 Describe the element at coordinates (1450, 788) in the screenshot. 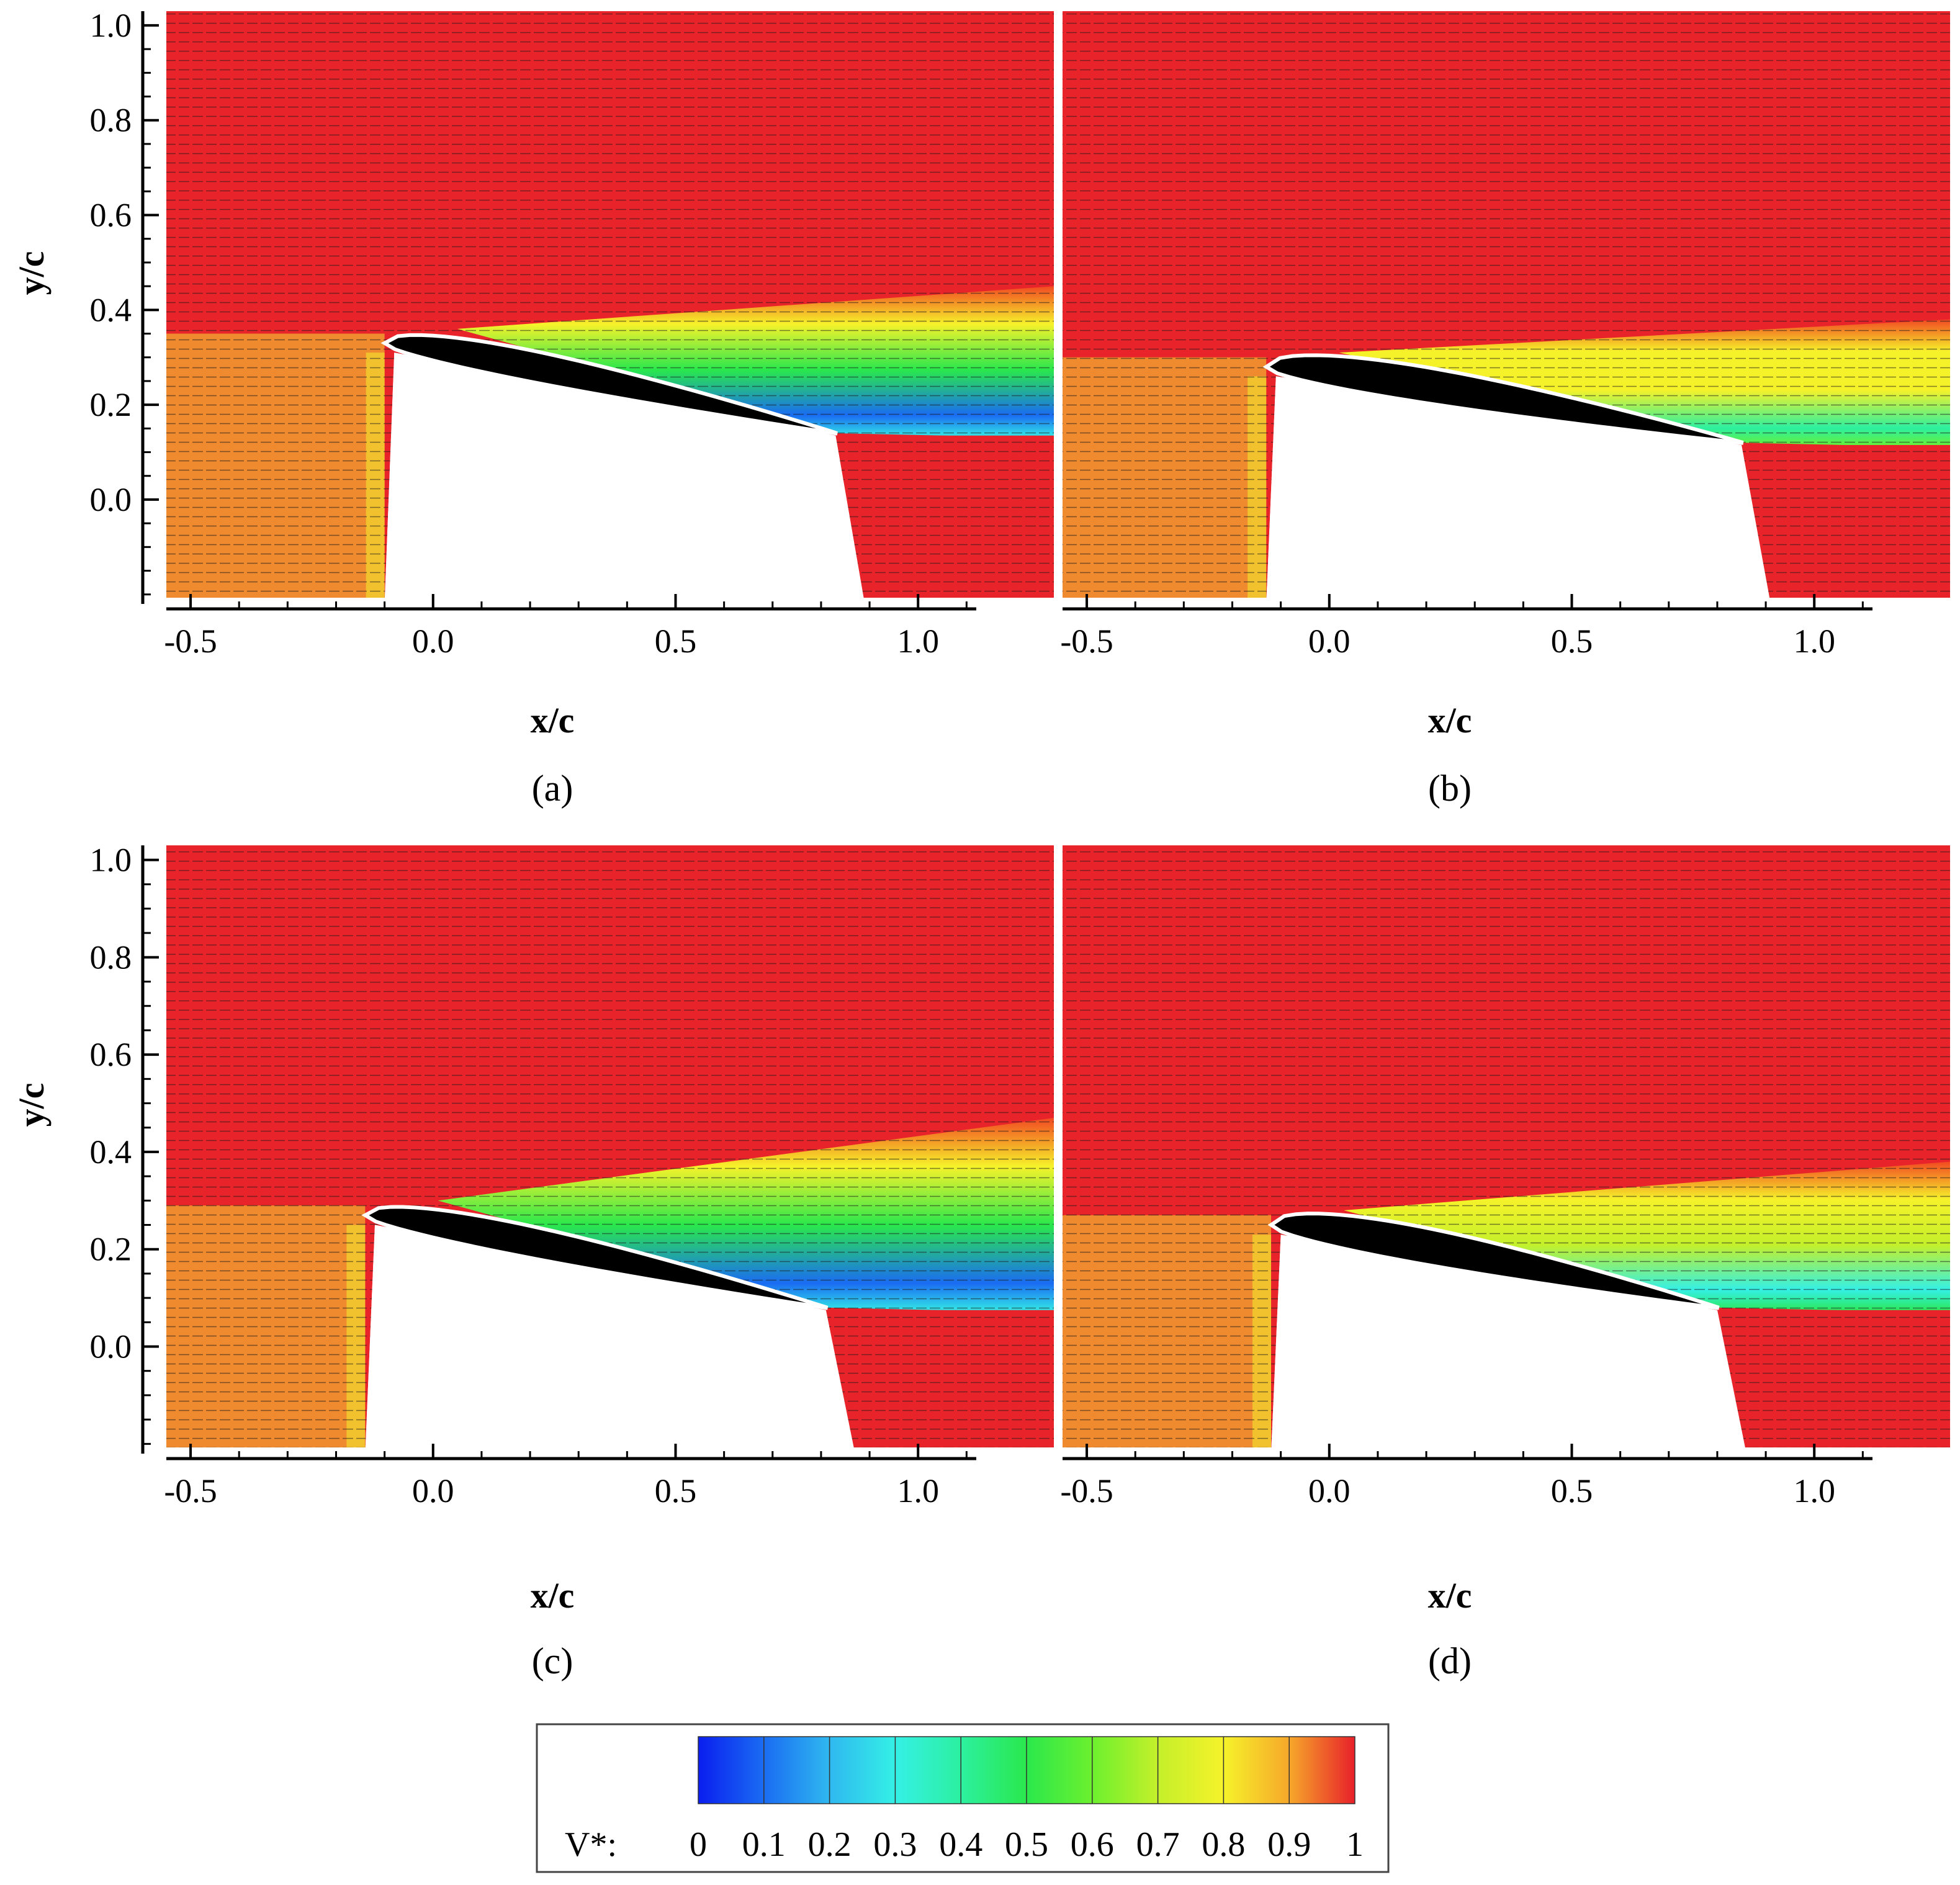

I see `panel-label-b: (b)` at that location.